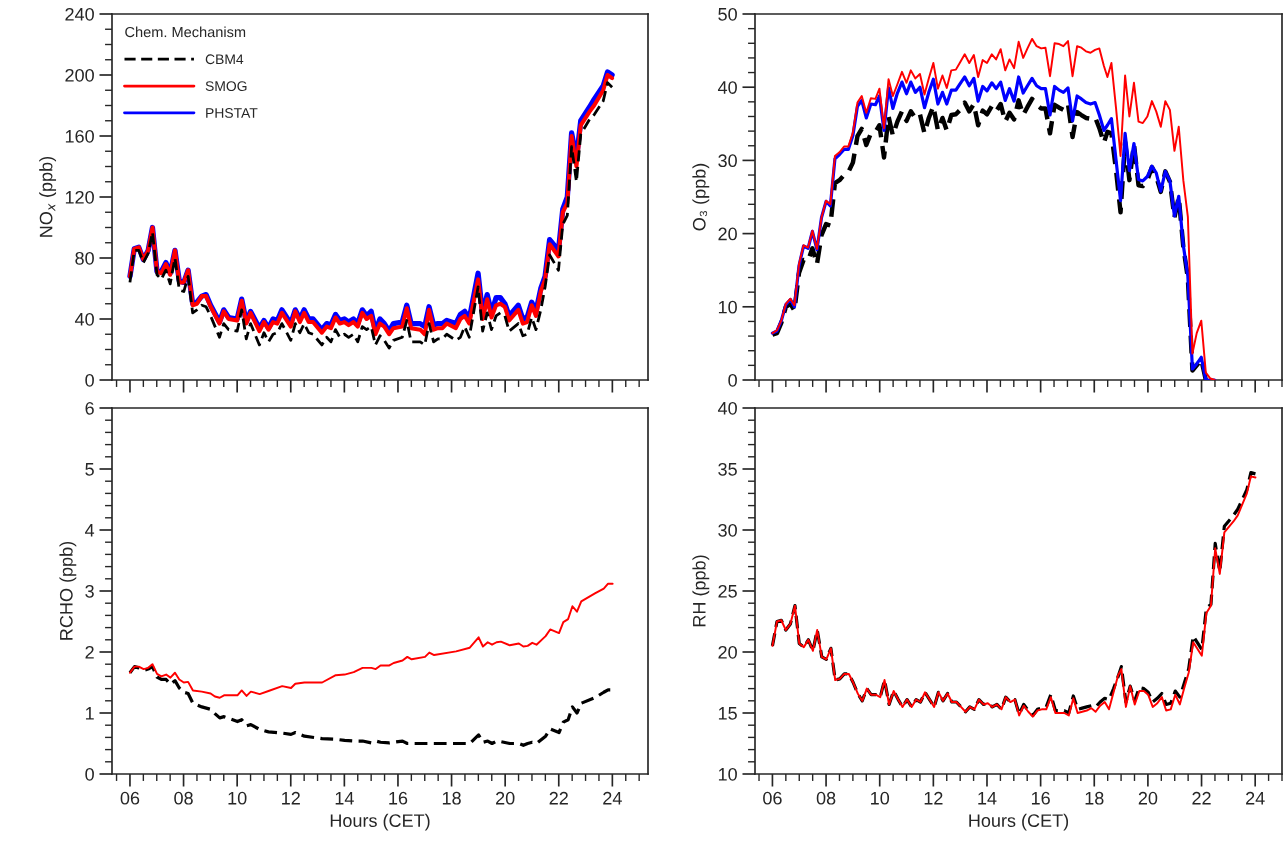 This screenshot has width=1283, height=854. I want to click on y-tick-label: 1, so click(89, 713).